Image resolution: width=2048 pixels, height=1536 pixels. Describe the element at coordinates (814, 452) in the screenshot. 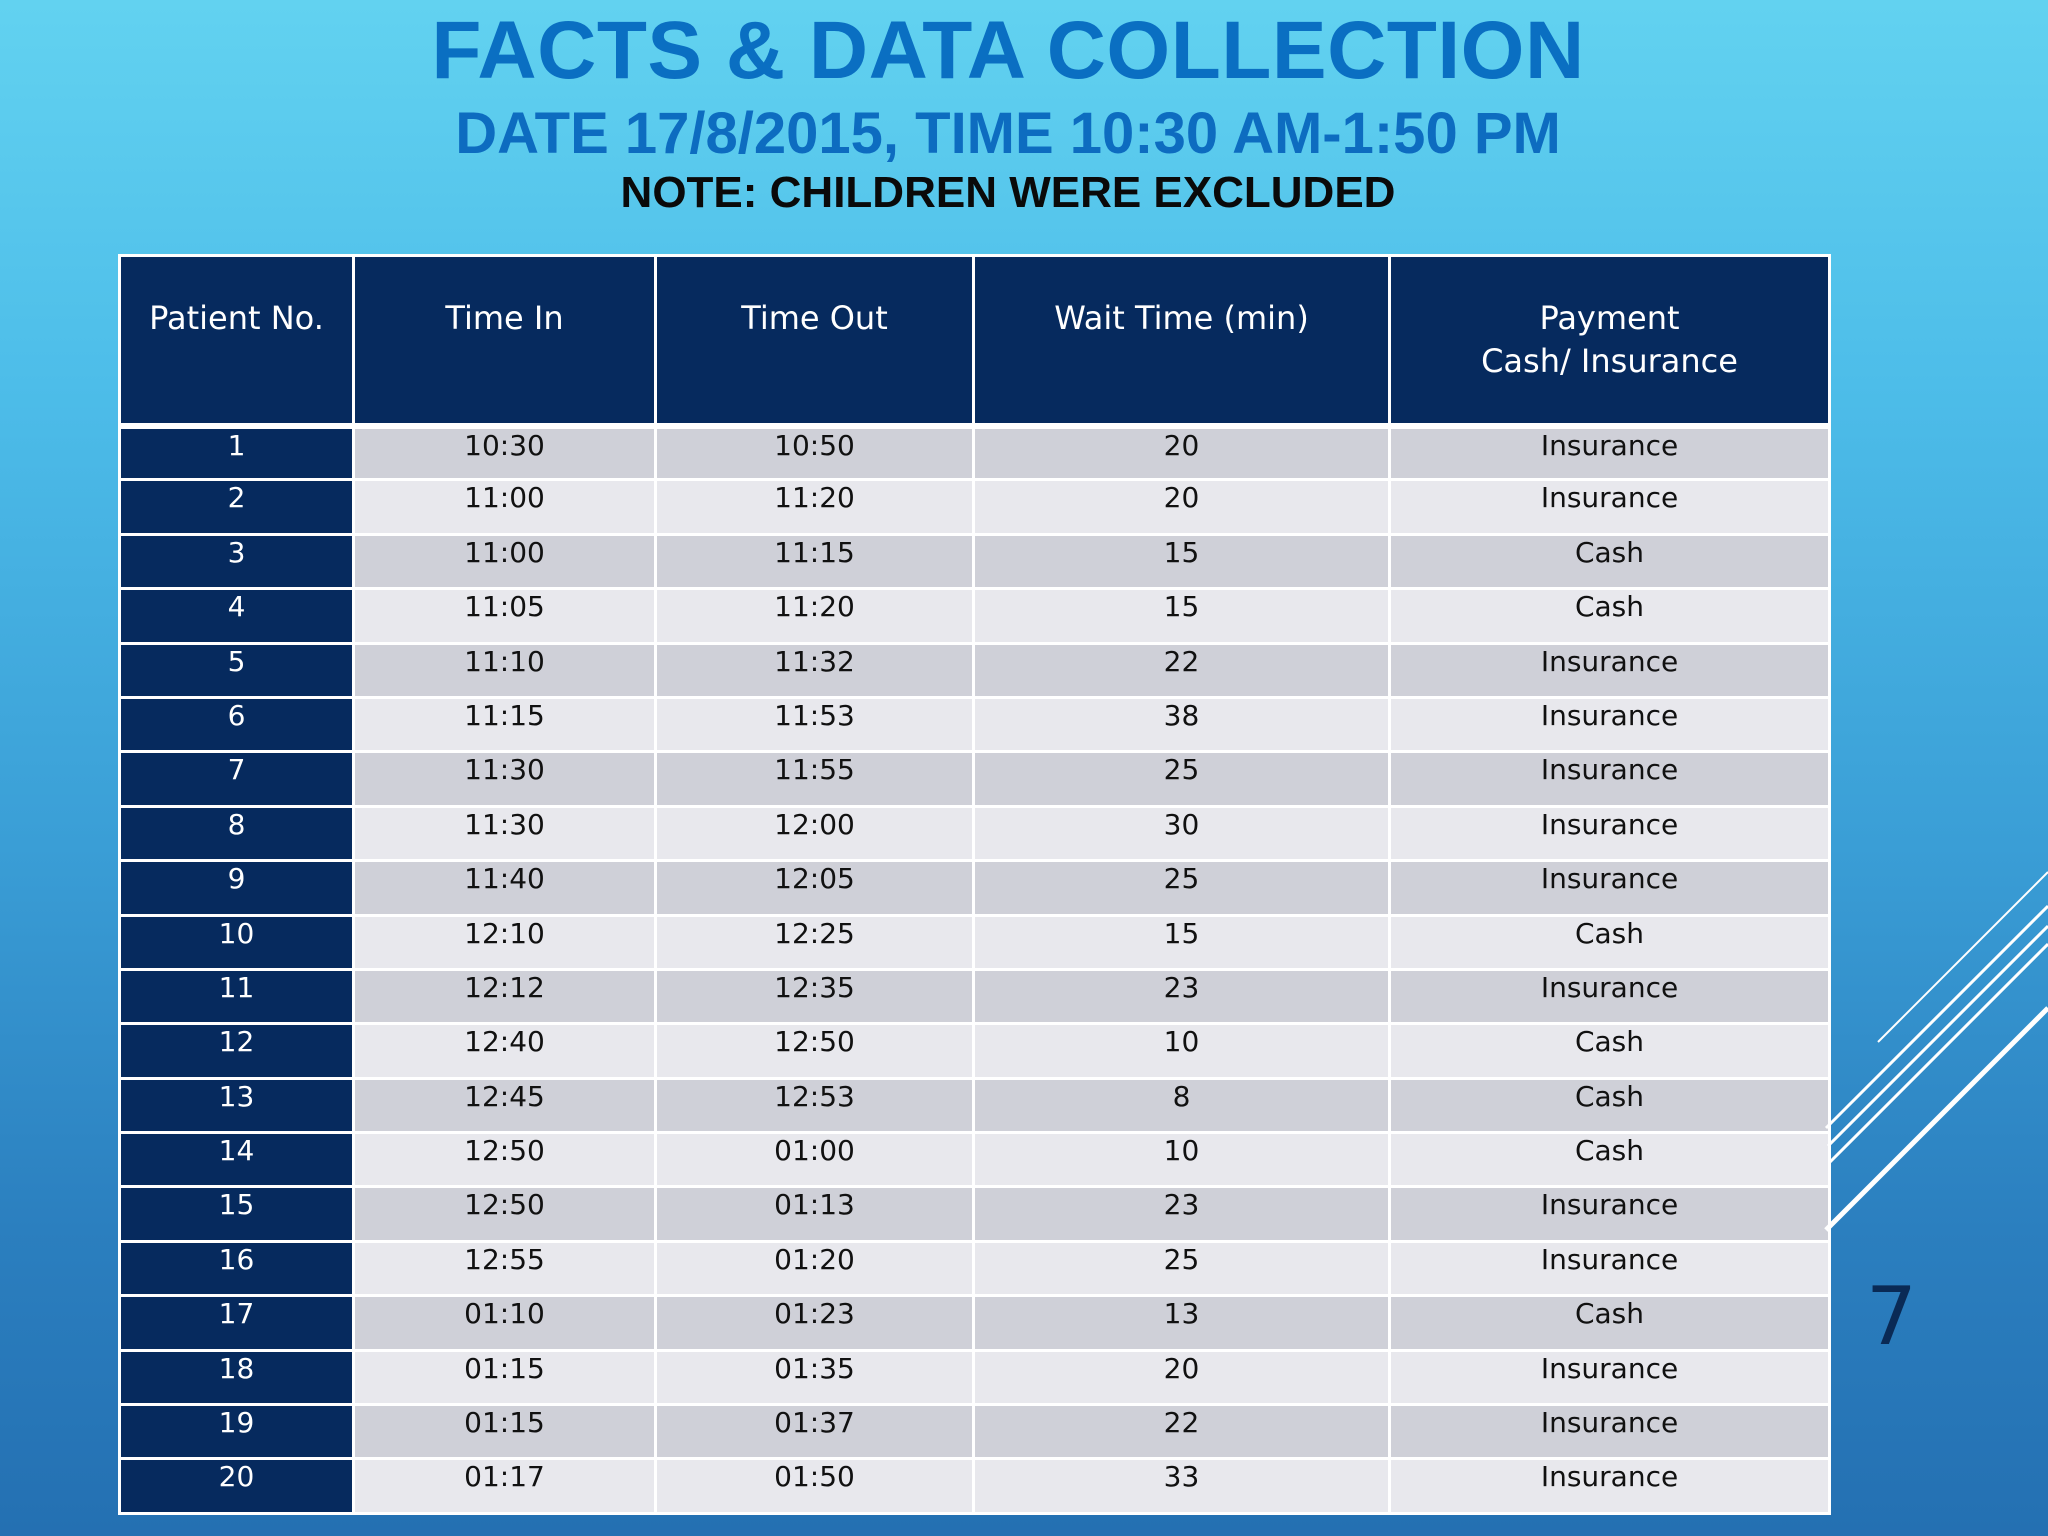

I see `time-out-cell: 10:50` at that location.